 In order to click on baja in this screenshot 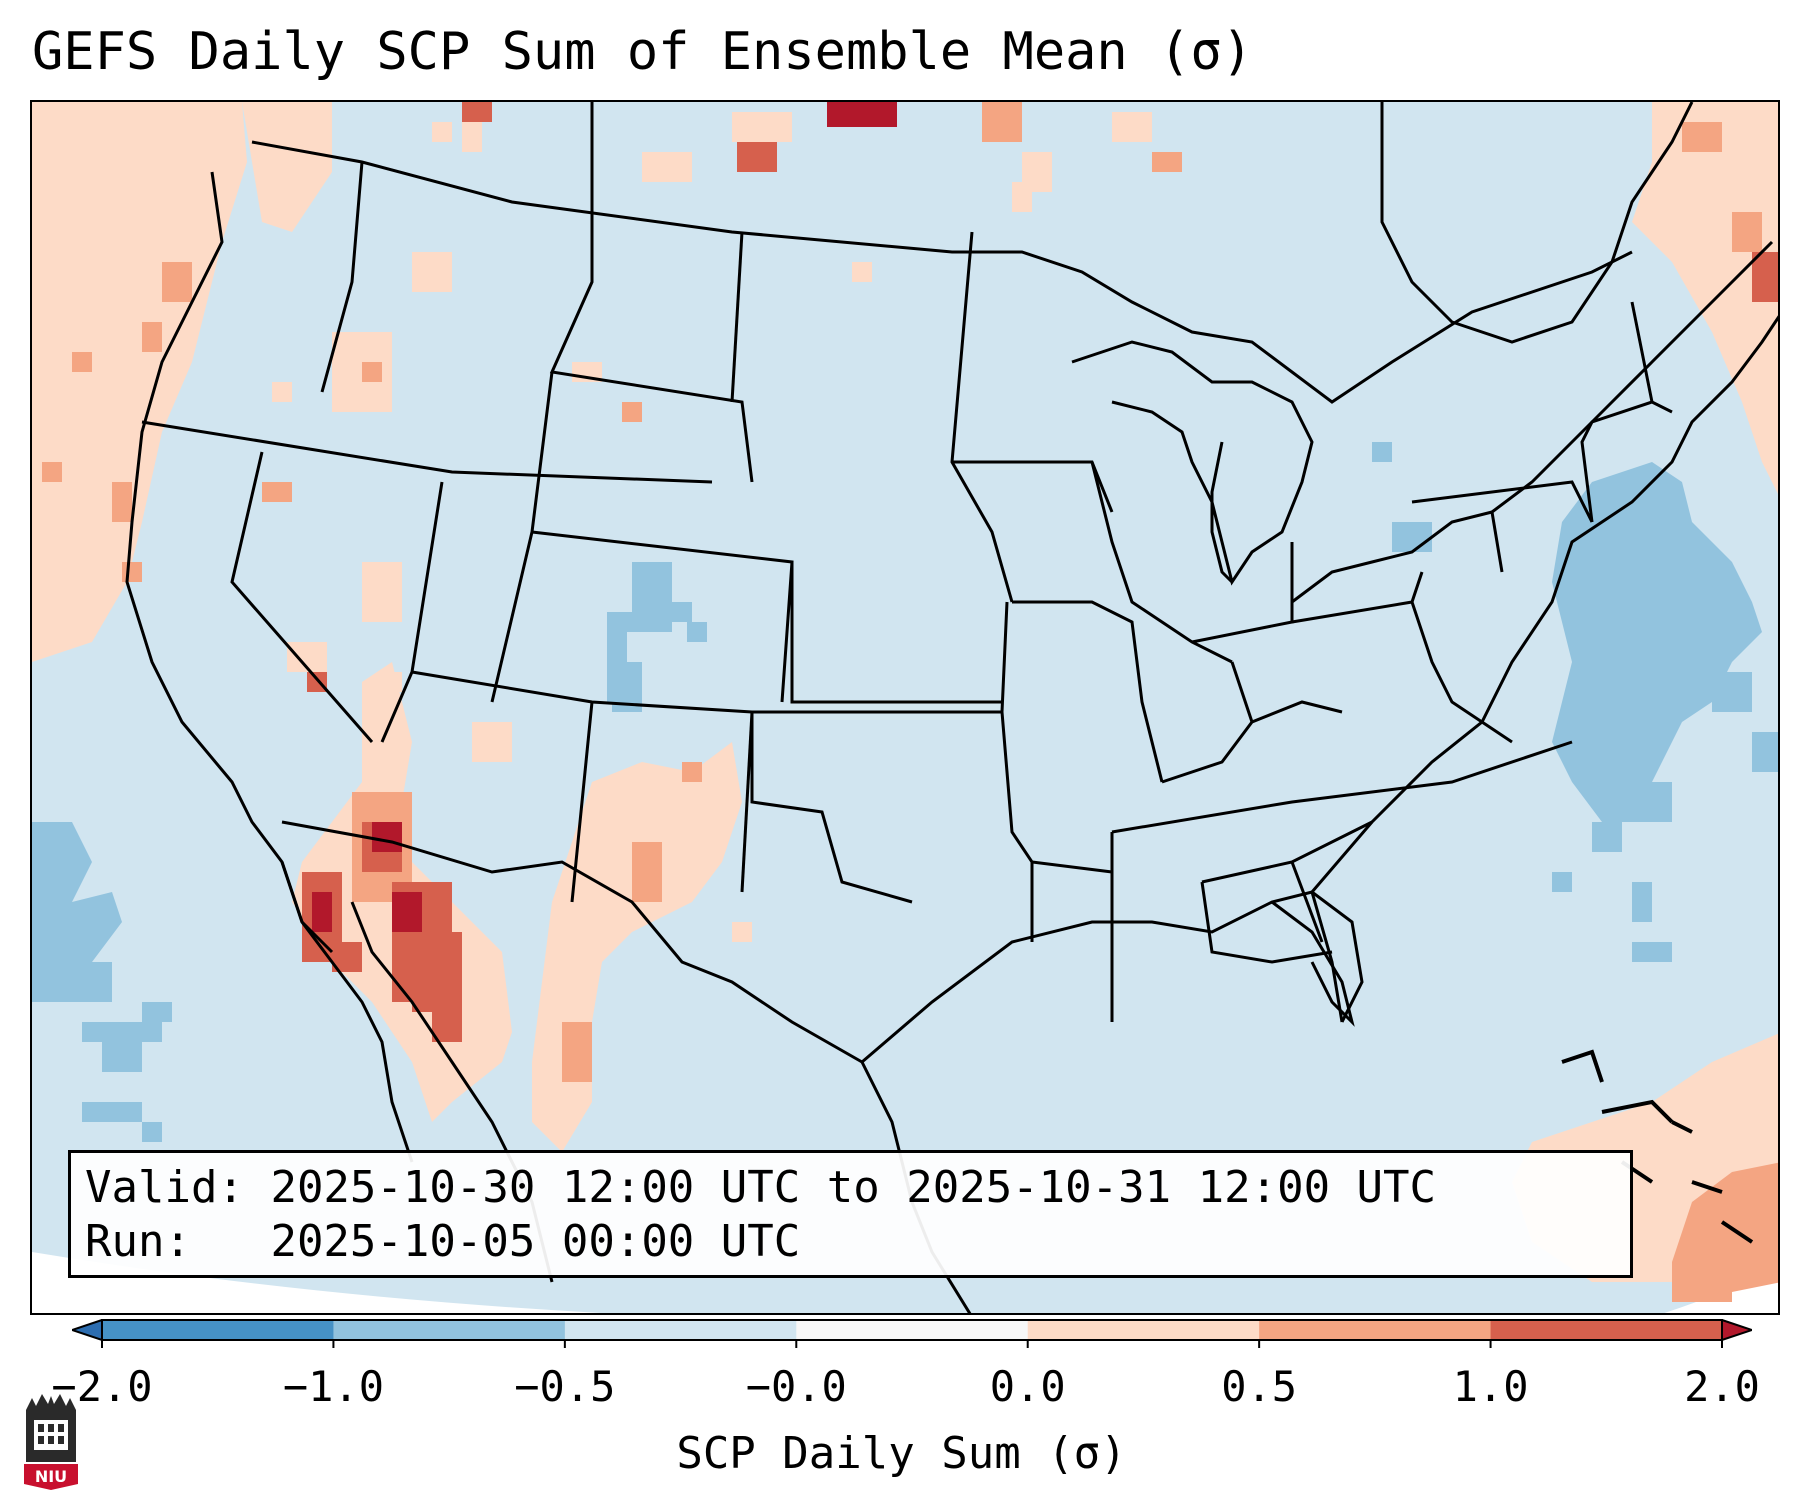, I will do `click(347, 1012)`.